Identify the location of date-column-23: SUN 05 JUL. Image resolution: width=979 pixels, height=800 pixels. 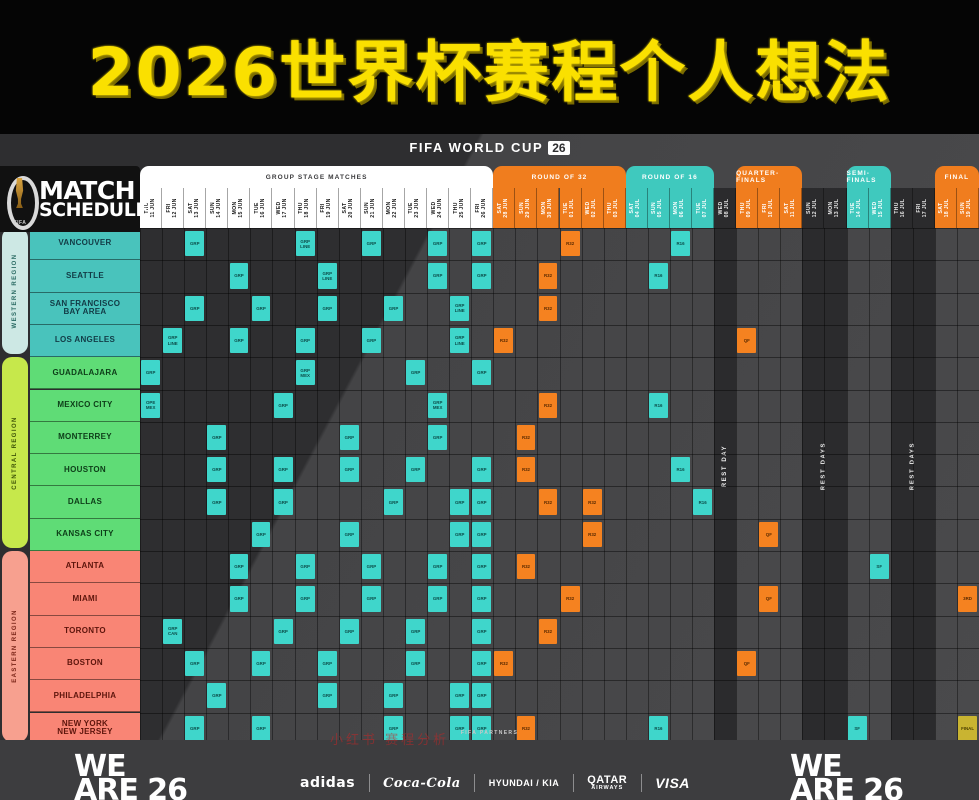
(658, 208).